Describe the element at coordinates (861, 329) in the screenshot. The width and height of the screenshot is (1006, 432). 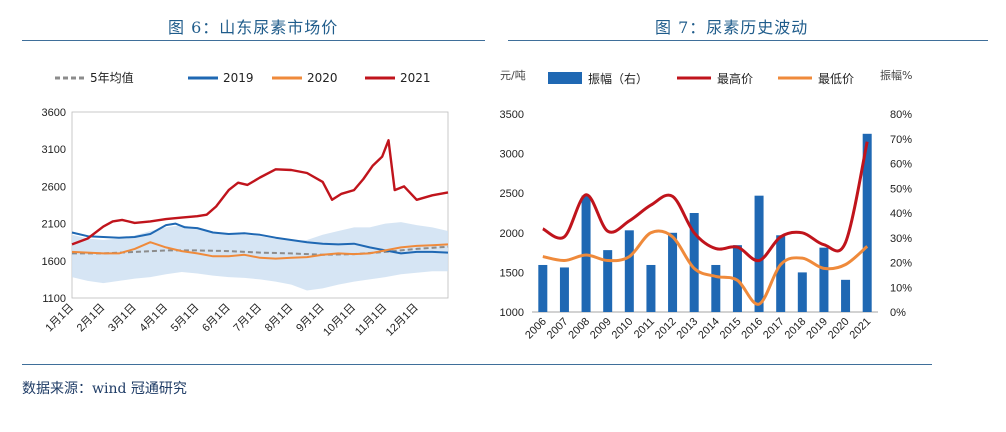
I see `right-x-tick-label: 2021` at that location.